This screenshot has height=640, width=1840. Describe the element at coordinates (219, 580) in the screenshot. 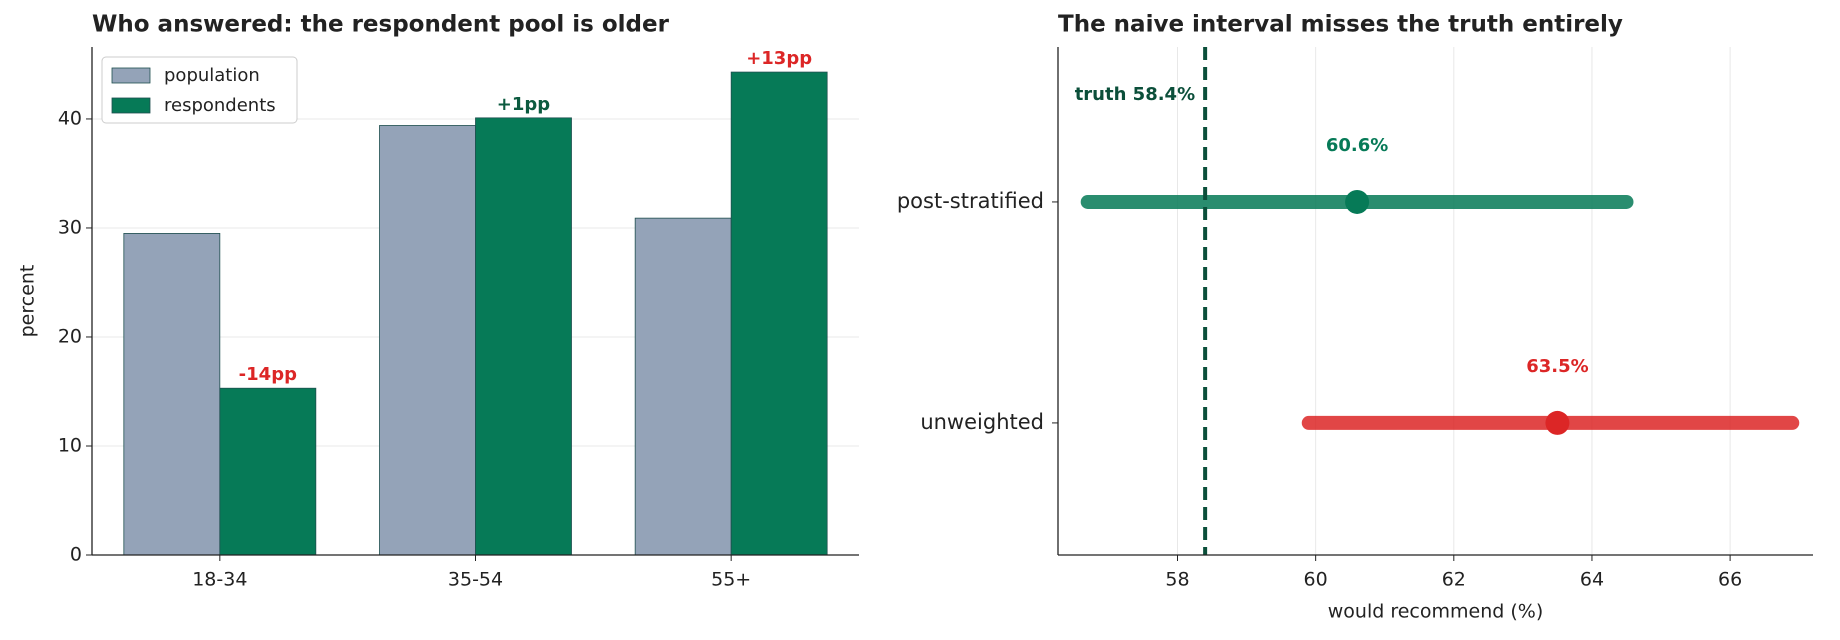

I see `x-tick-label: 18-34` at that location.